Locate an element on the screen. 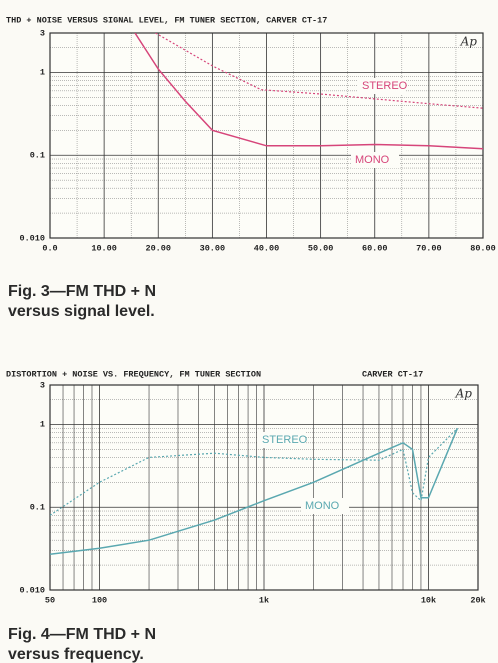  x-tick-label: 70.00 is located at coordinates (429, 248).